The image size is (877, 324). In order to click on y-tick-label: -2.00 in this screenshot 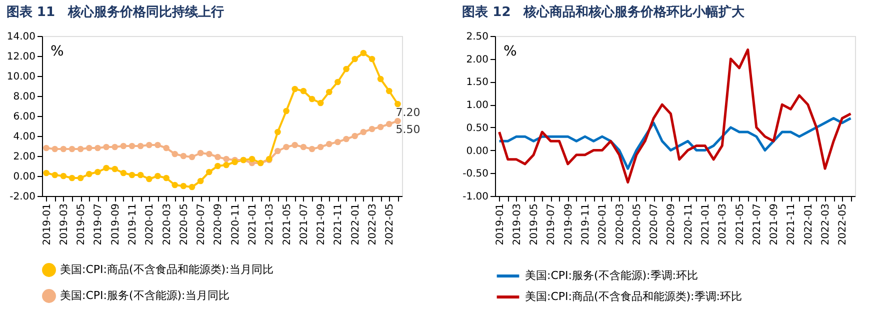, I will do `click(23, 197)`.